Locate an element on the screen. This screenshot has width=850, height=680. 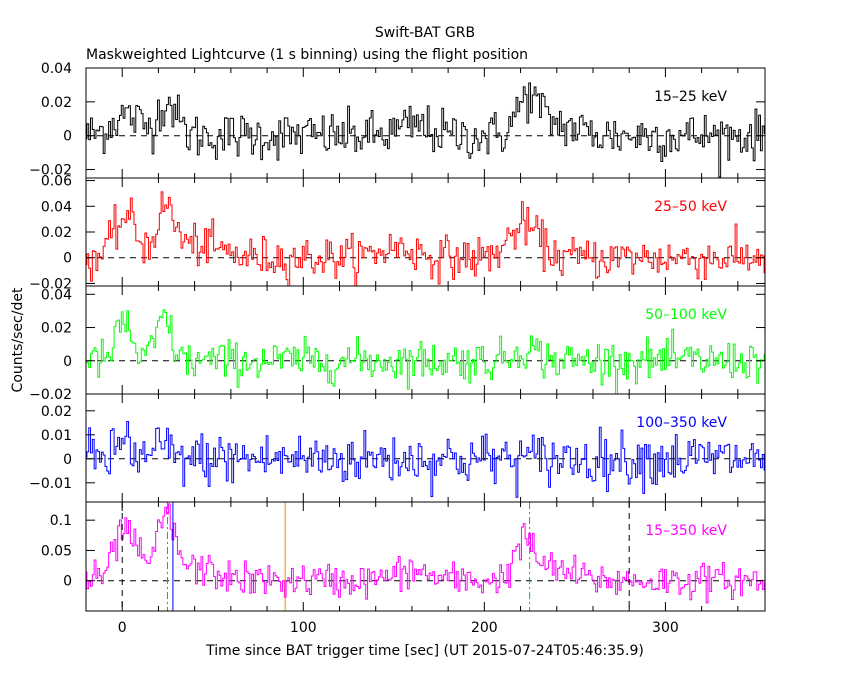
panel-100-350-kev: −0.01 0 0.01 0.02 100–350 keV is located at coordinates (397, 448).